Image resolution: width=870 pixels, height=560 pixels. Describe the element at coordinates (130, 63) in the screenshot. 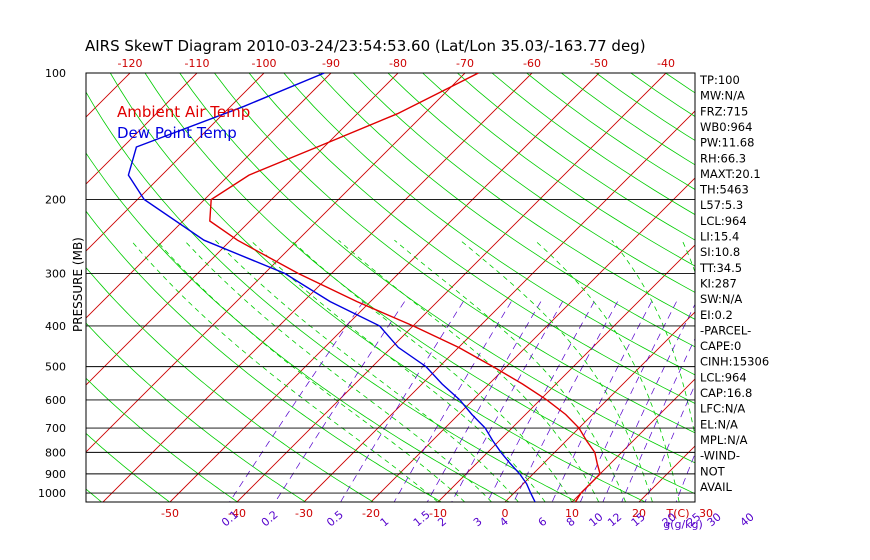

I see `top-temp-label: -120` at that location.